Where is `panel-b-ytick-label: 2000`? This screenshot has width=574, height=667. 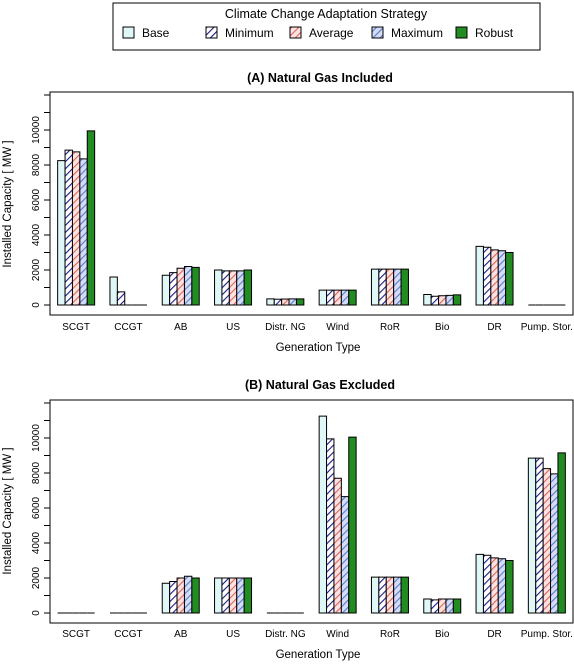
panel-b-ytick-label: 2000 is located at coordinates (36, 577).